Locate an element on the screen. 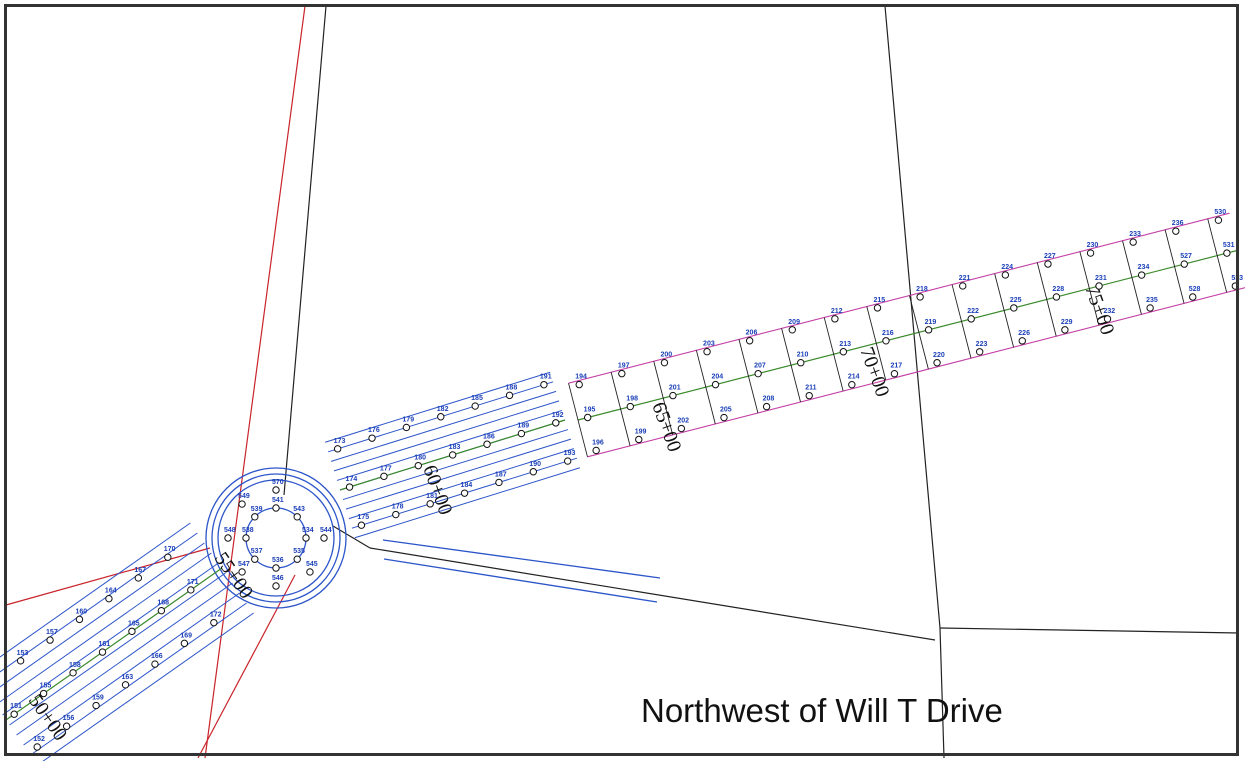 The image size is (1245, 761). survey-point-label: 224 is located at coordinates (1007, 267).